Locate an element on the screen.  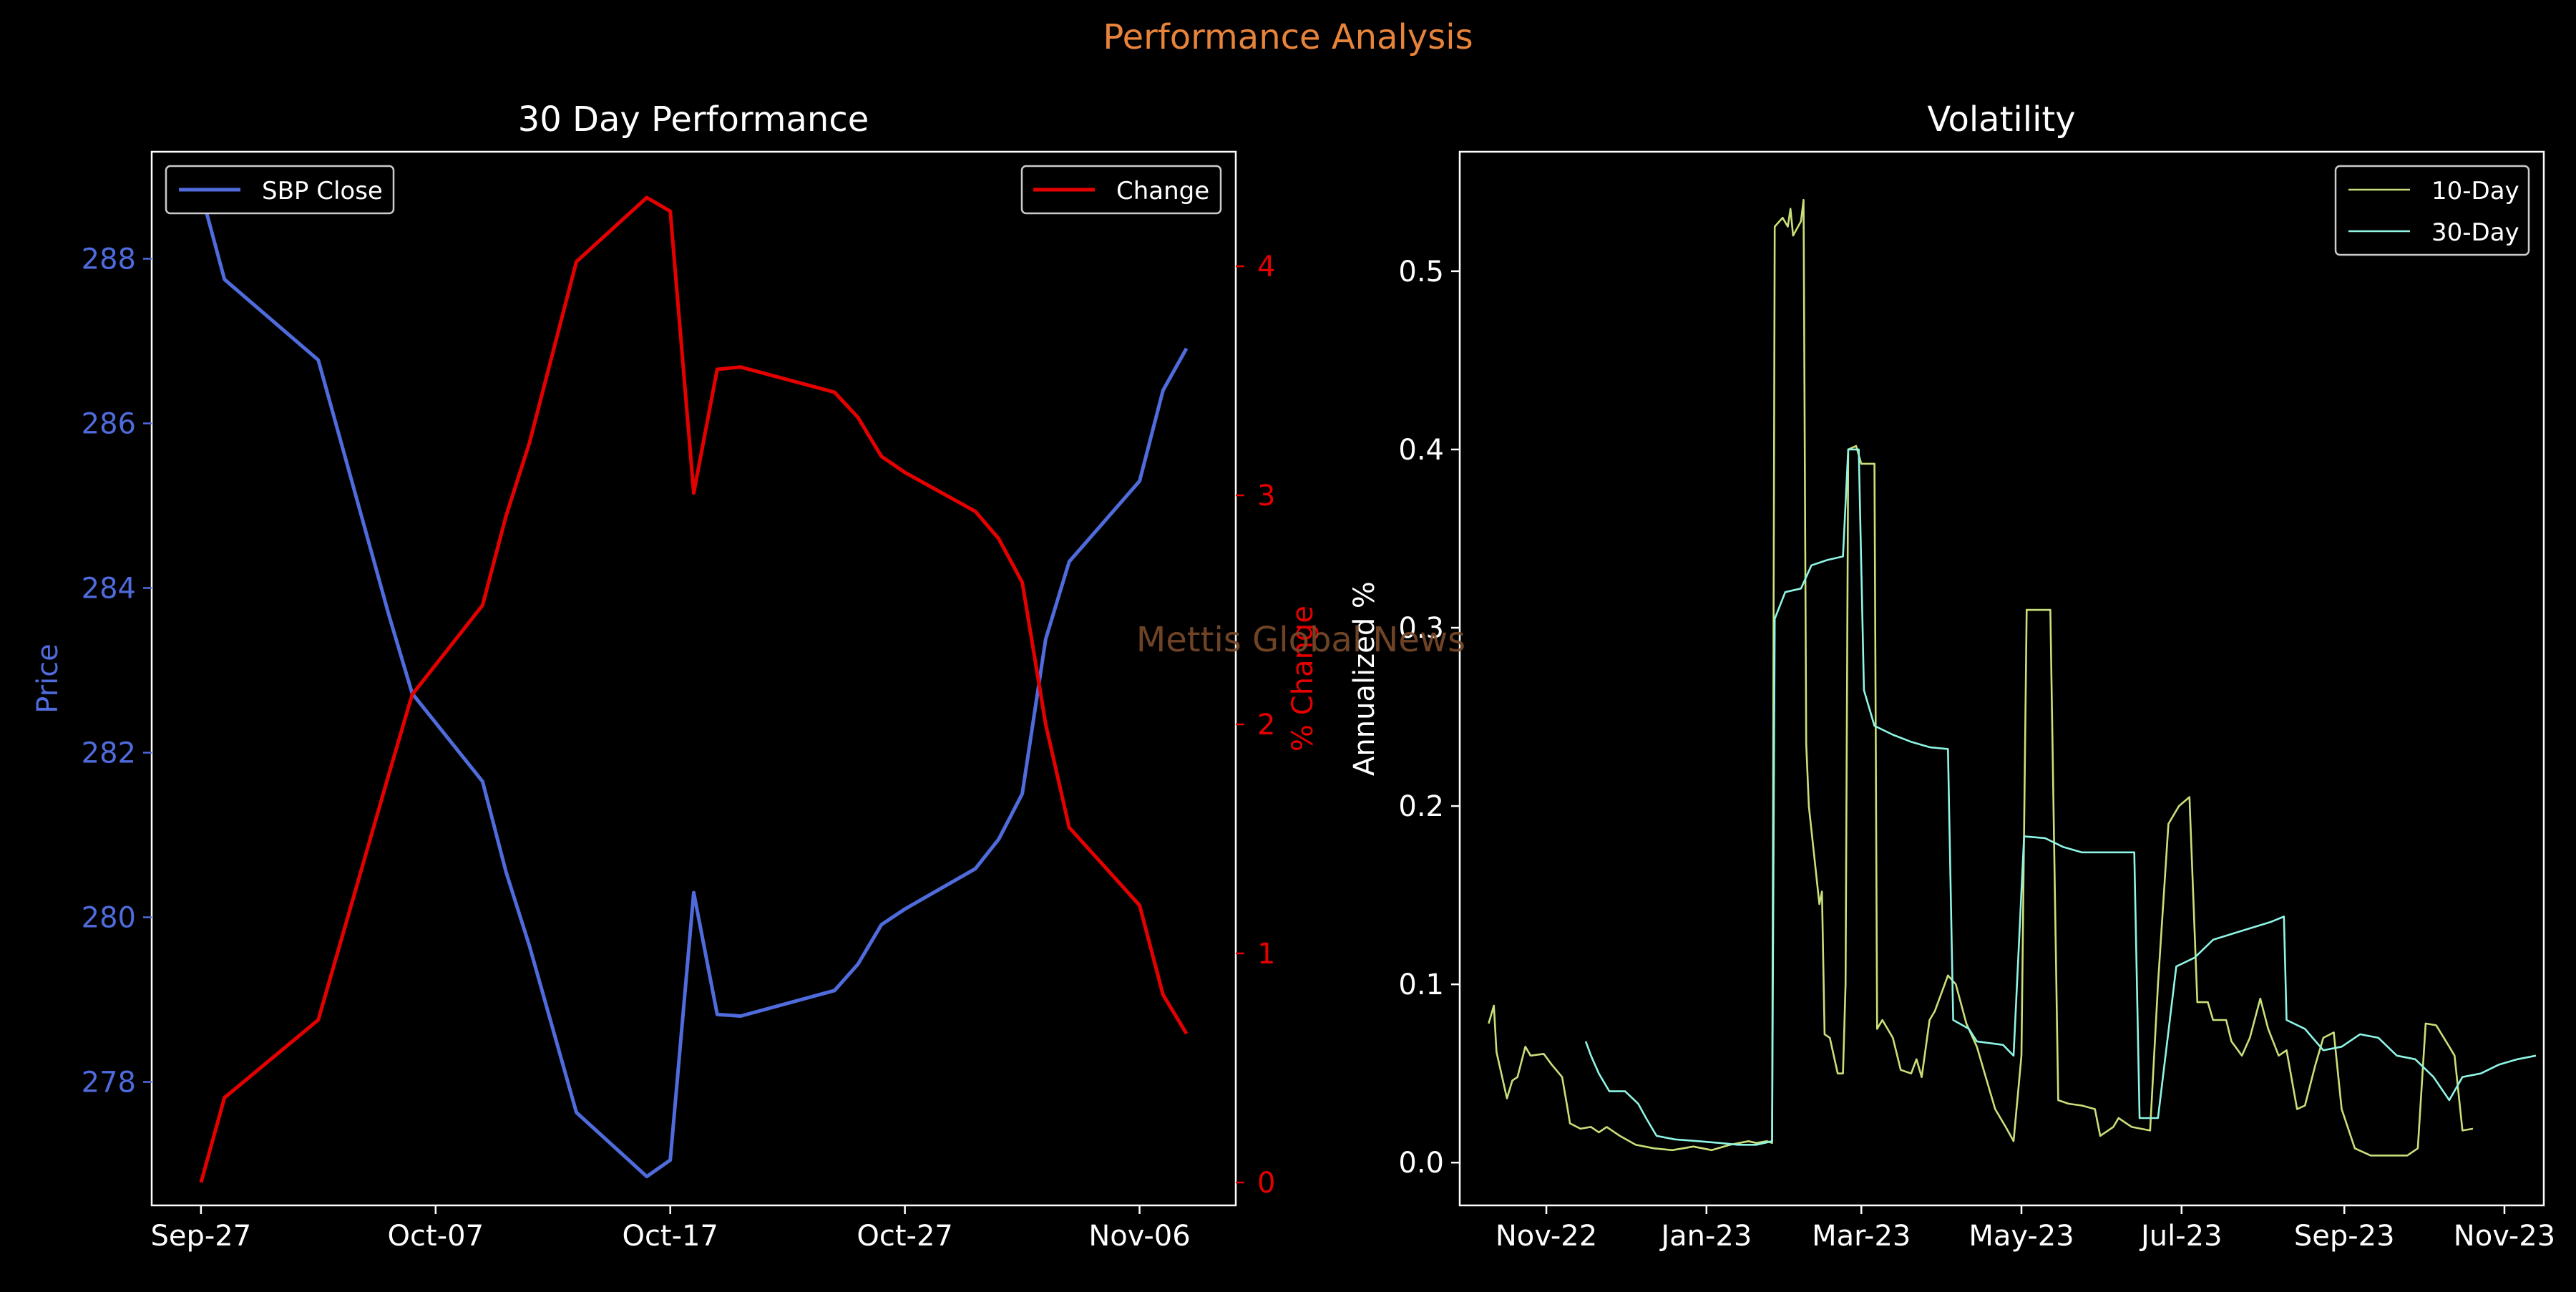
figure-suptitle: Performance Analysis is located at coordinates (1288, 37).